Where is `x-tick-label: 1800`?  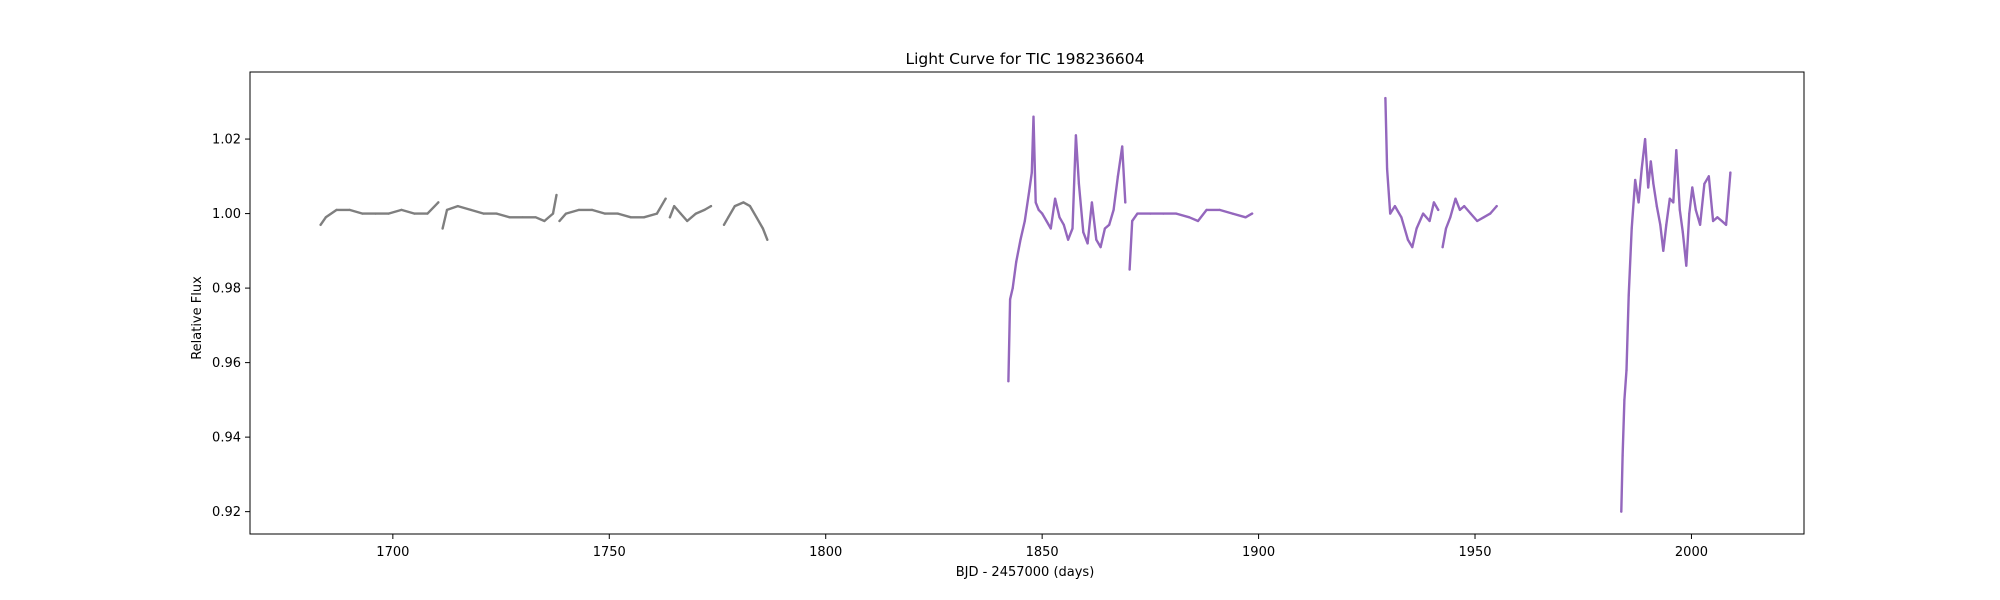
x-tick-label: 1800 is located at coordinates (825, 552).